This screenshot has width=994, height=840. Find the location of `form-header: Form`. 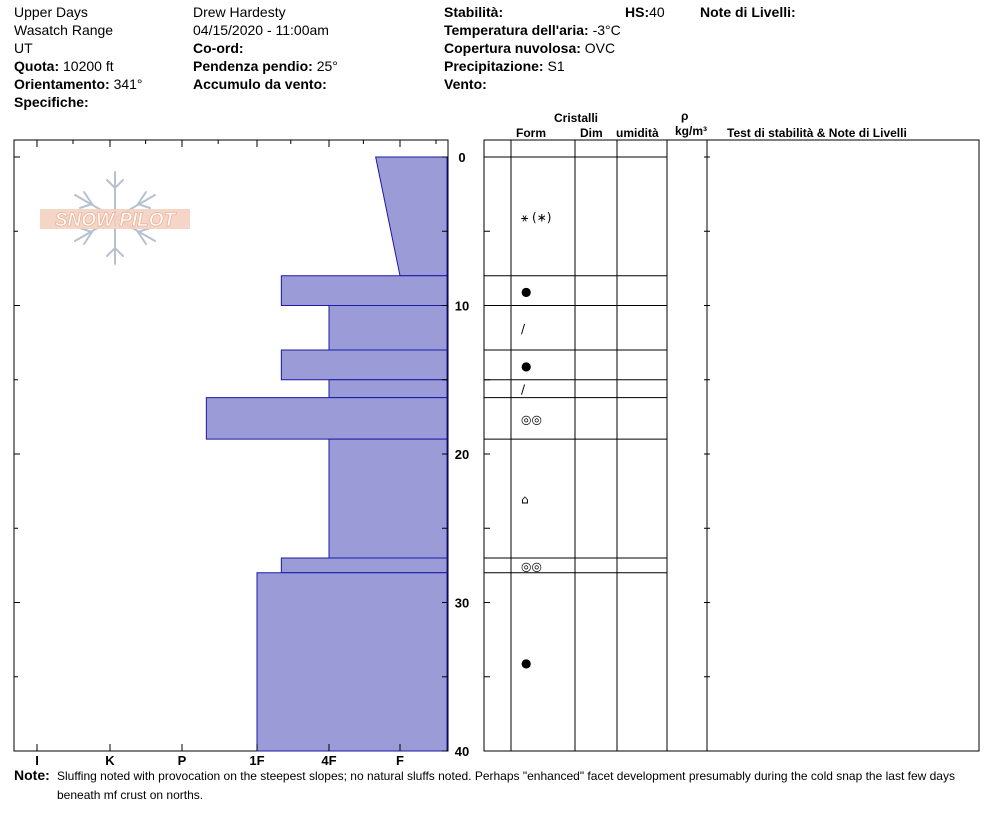

form-header: Form is located at coordinates (531, 133).